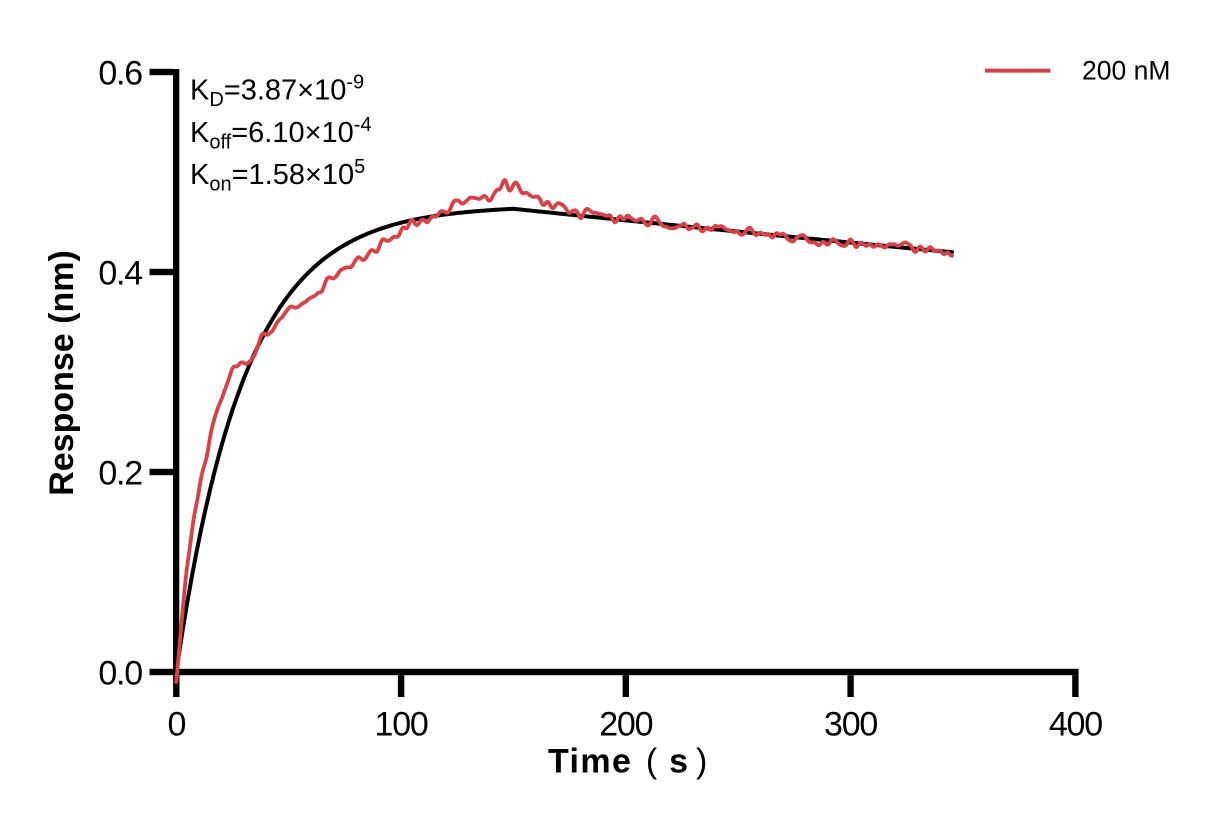 This screenshot has width=1212, height=825. I want to click on svg-text: 200, so click(625, 725).